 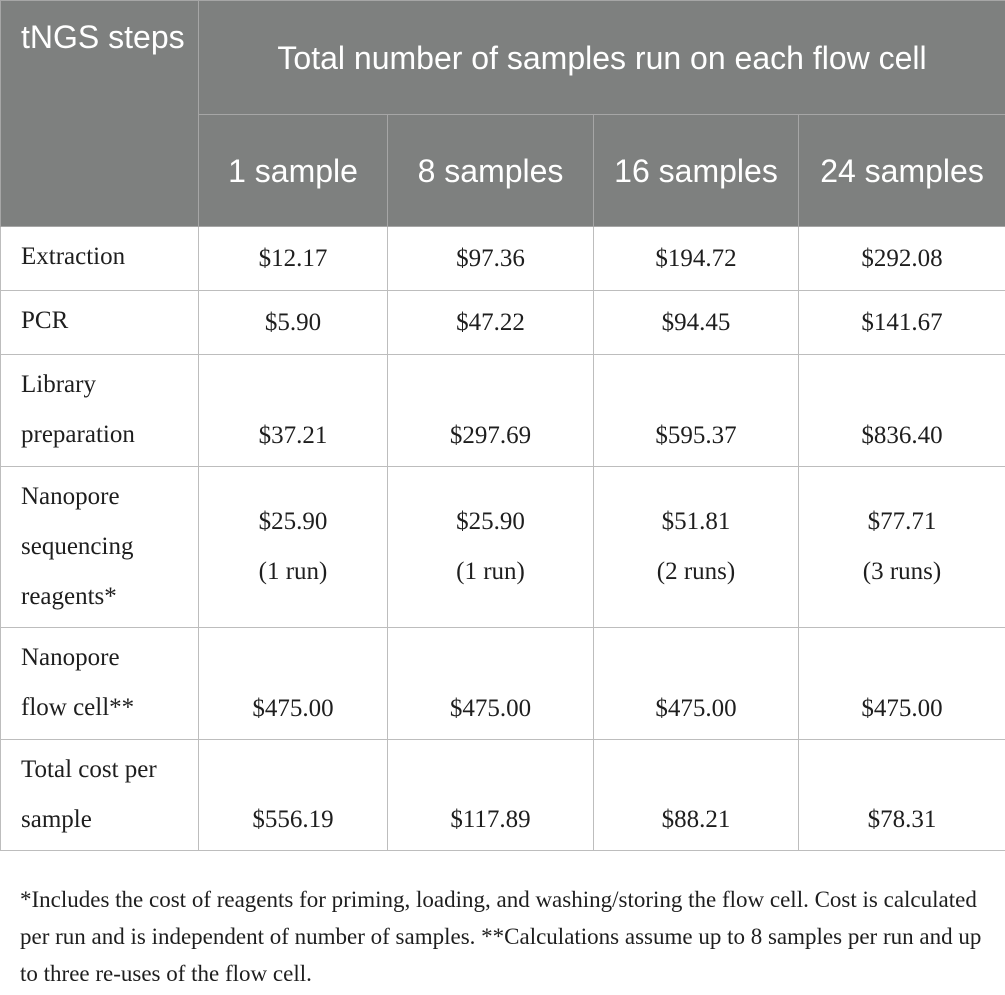 What do you see at coordinates (901, 410) in the screenshot?
I see `table-cell: $836.40` at bounding box center [901, 410].